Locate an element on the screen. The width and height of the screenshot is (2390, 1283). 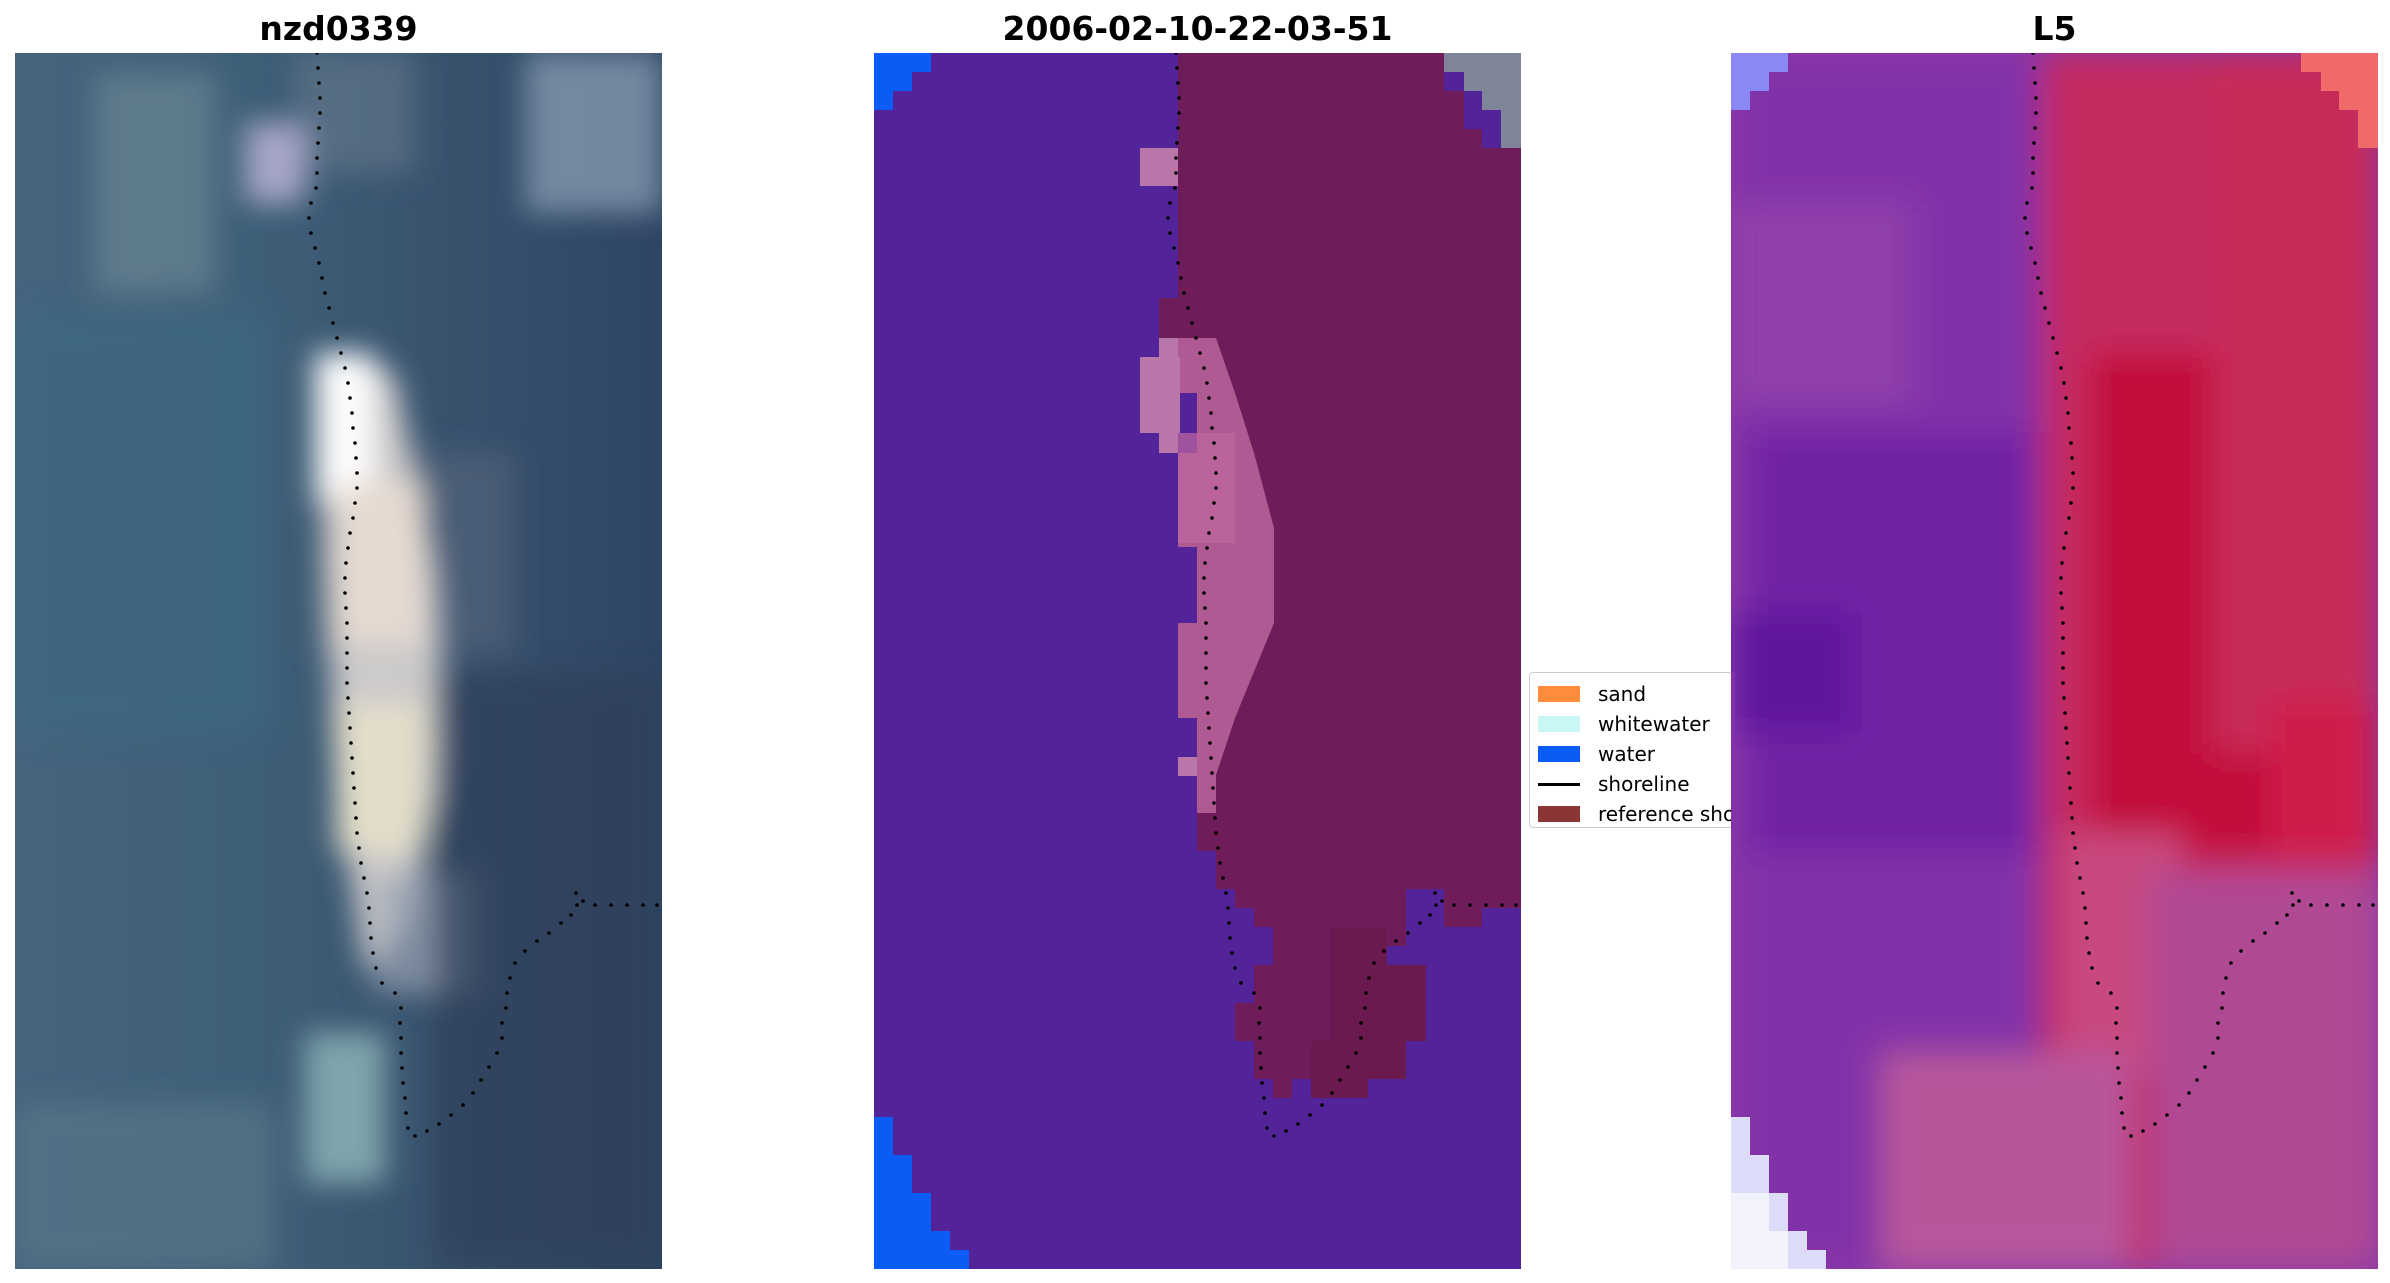
legend-item-whitewater: whitewater is located at coordinates (1624, 724).